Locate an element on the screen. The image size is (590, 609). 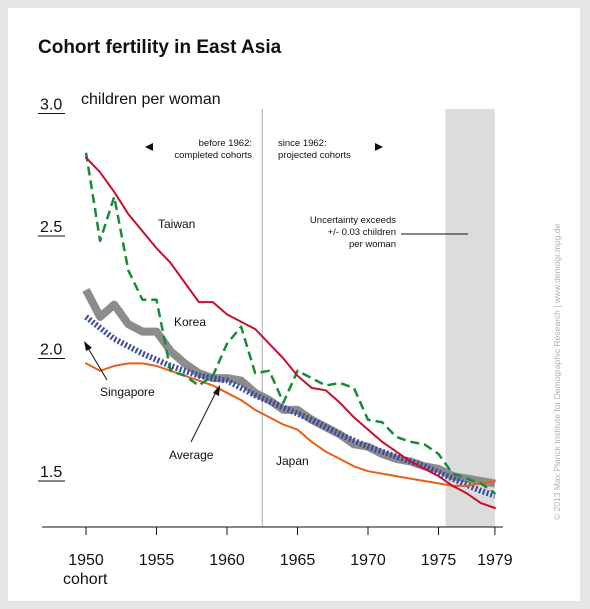
uncertainty-band is located at coordinates (470, 318).